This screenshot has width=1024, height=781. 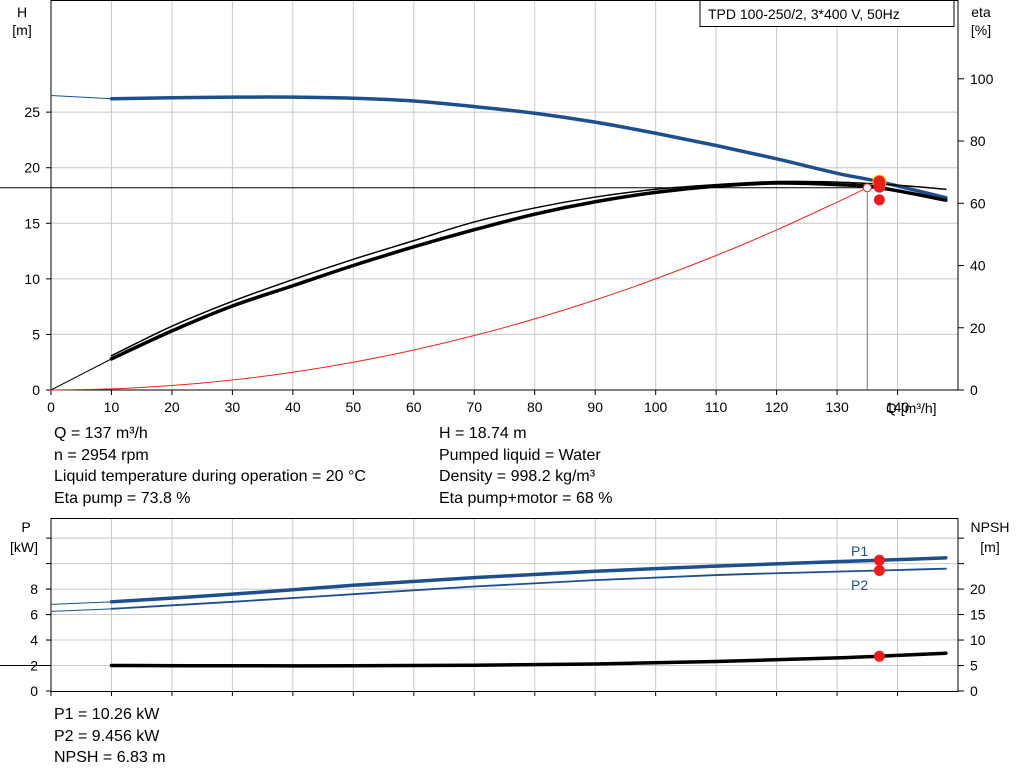 I want to click on p1-curve-label: P1, so click(x=859, y=551).